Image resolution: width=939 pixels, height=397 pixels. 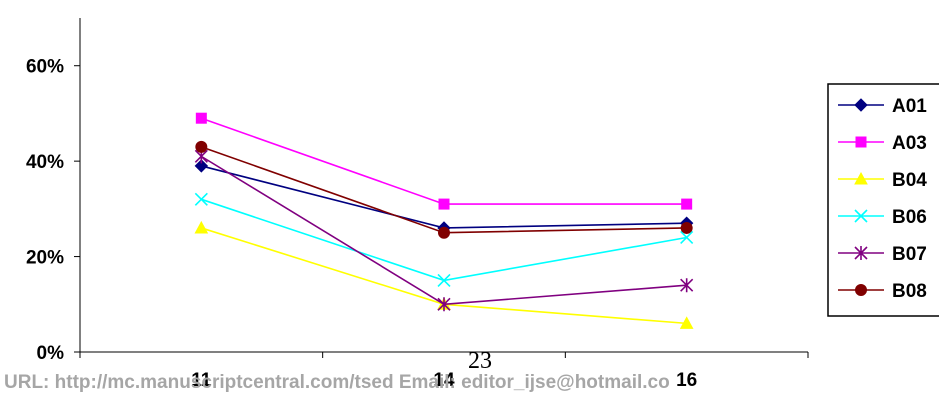 What do you see at coordinates (480, 361) in the screenshot?
I see `page-number: 23` at bounding box center [480, 361].